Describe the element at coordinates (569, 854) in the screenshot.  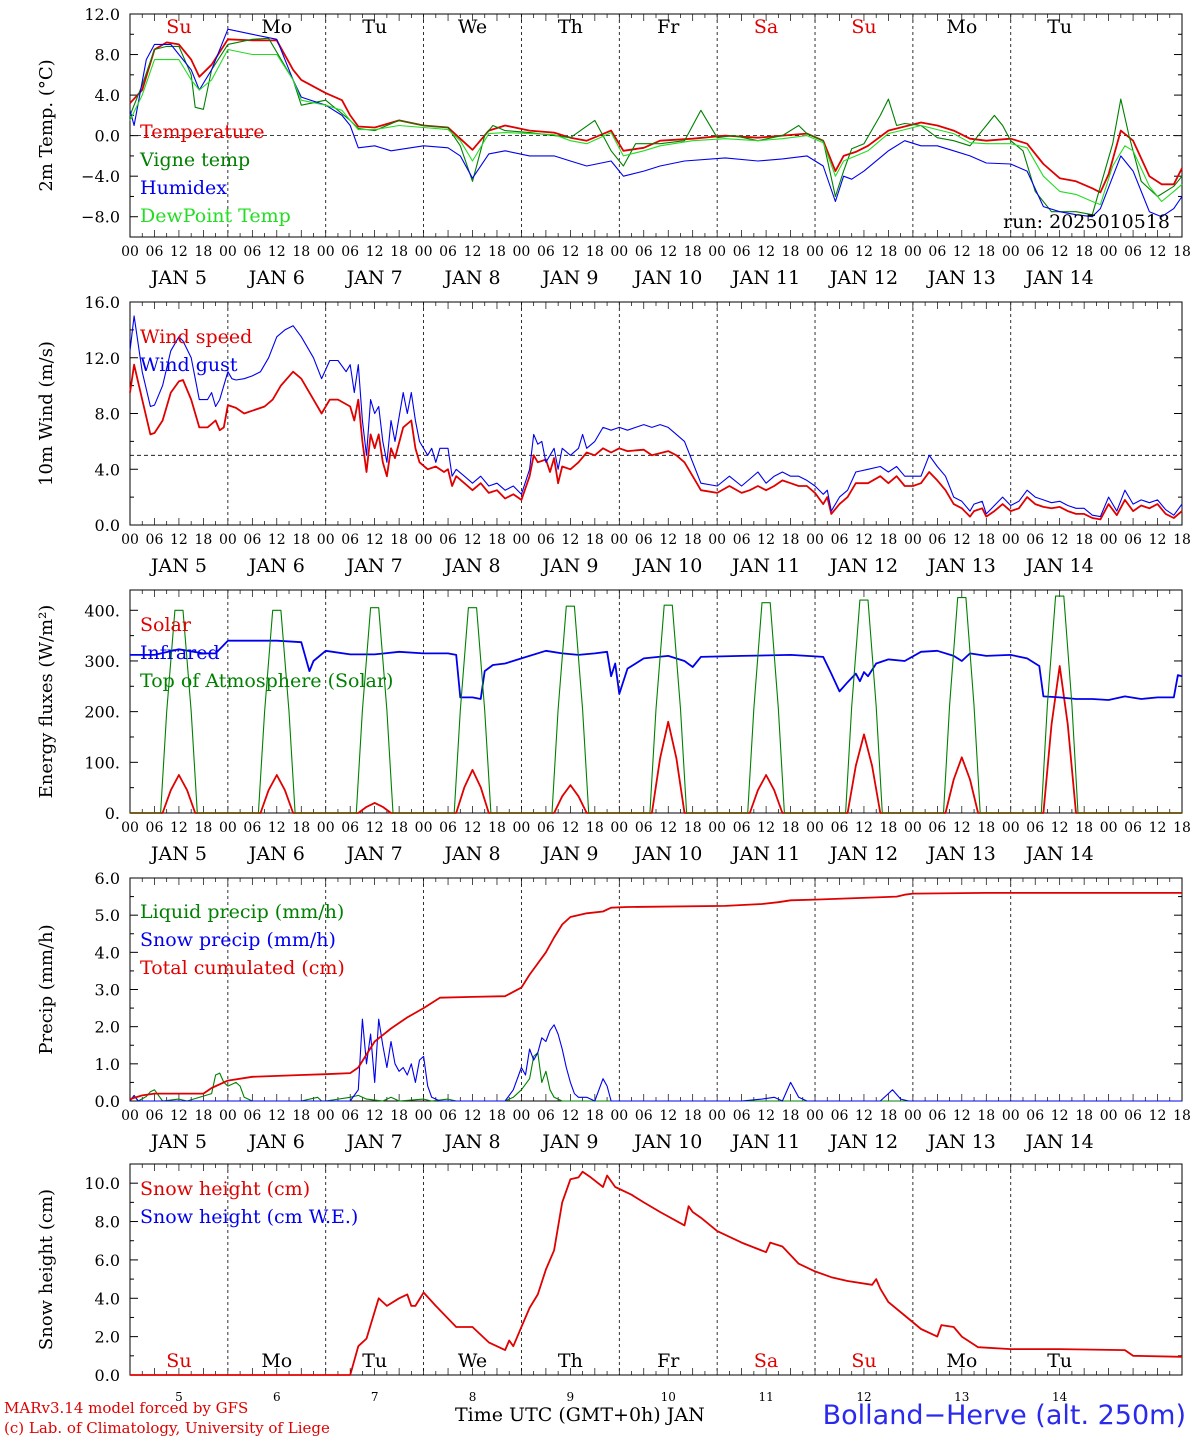
I see `date-label: JAN 9` at that location.